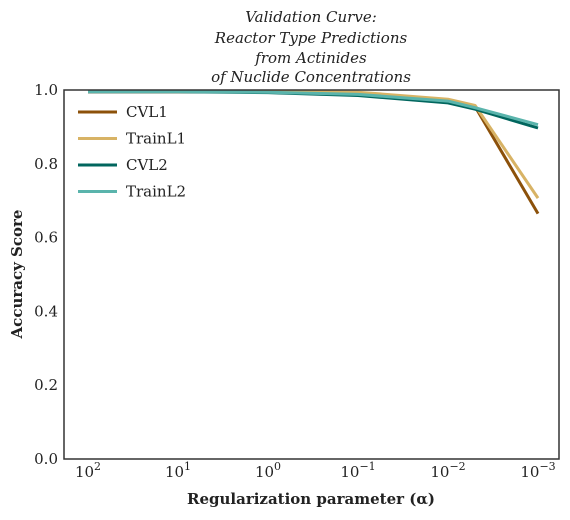  Describe the element at coordinates (313, 108) in the screenshot. I see `series-line-trainl2` at that location.